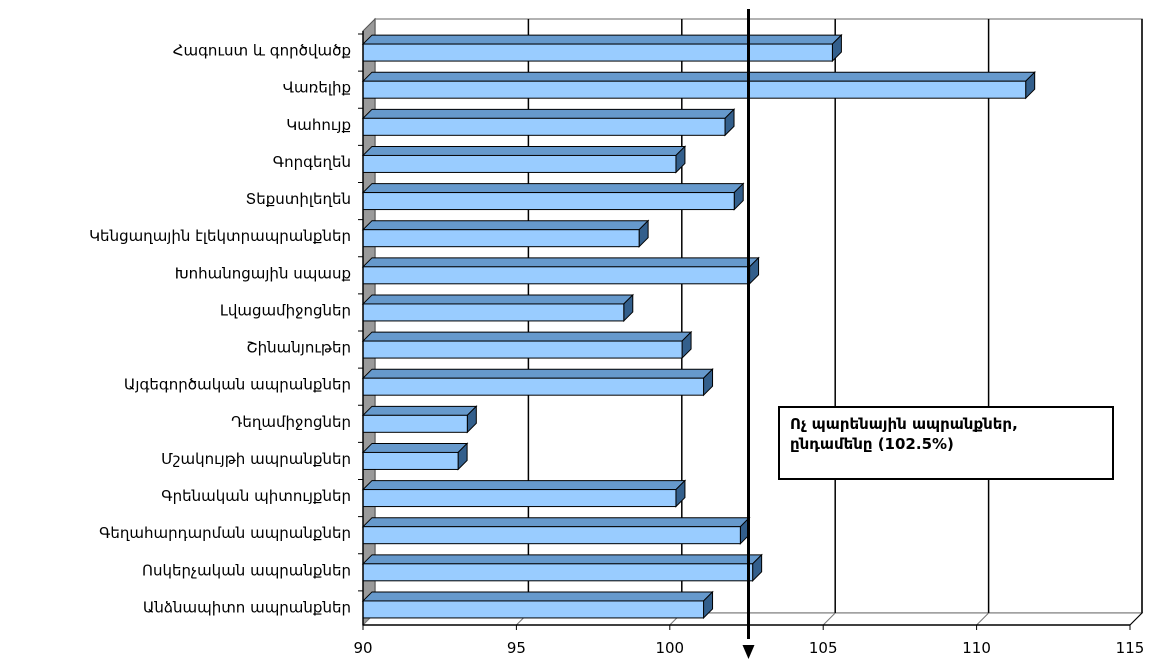 This screenshot has height=666, width=1152. What do you see at coordinates (298, 348) in the screenshot?
I see `category-label-9: Շինանյութեր` at bounding box center [298, 348].